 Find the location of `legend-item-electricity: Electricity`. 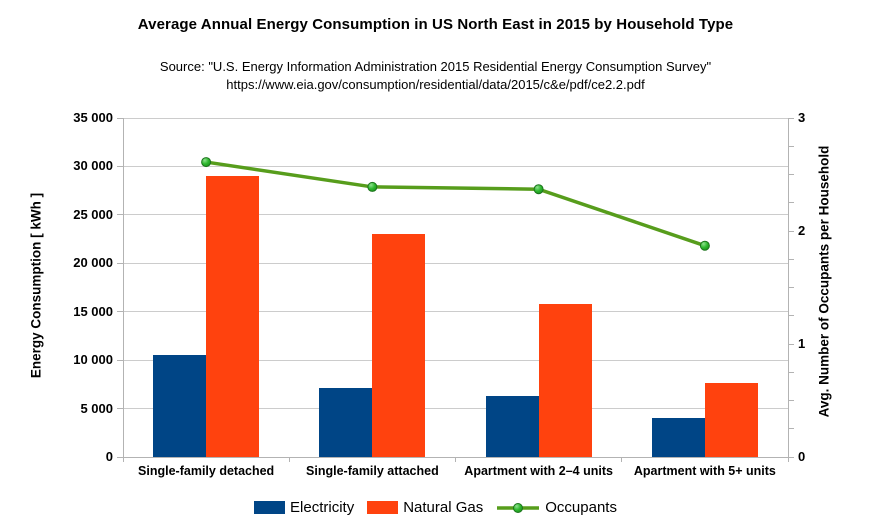

legend-item-electricity: Electricity is located at coordinates (304, 507).